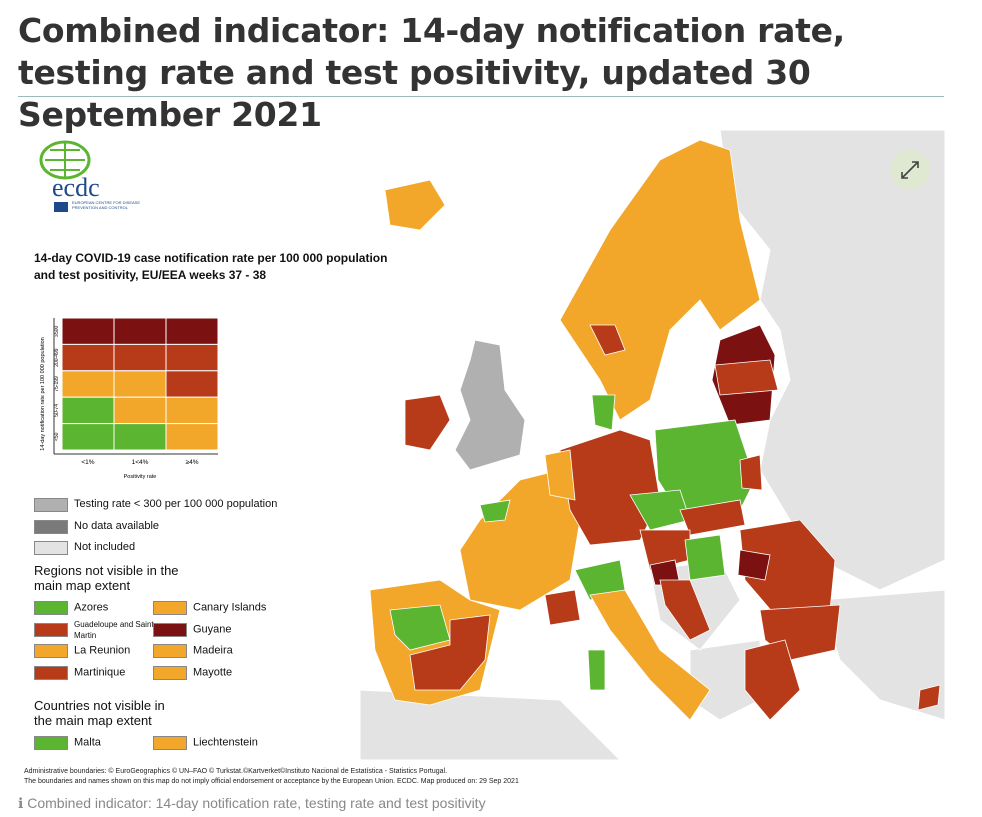  Describe the element at coordinates (114, 629) in the screenshot. I see `legend-label: Guadeloupe and Saint Martin` at that location.